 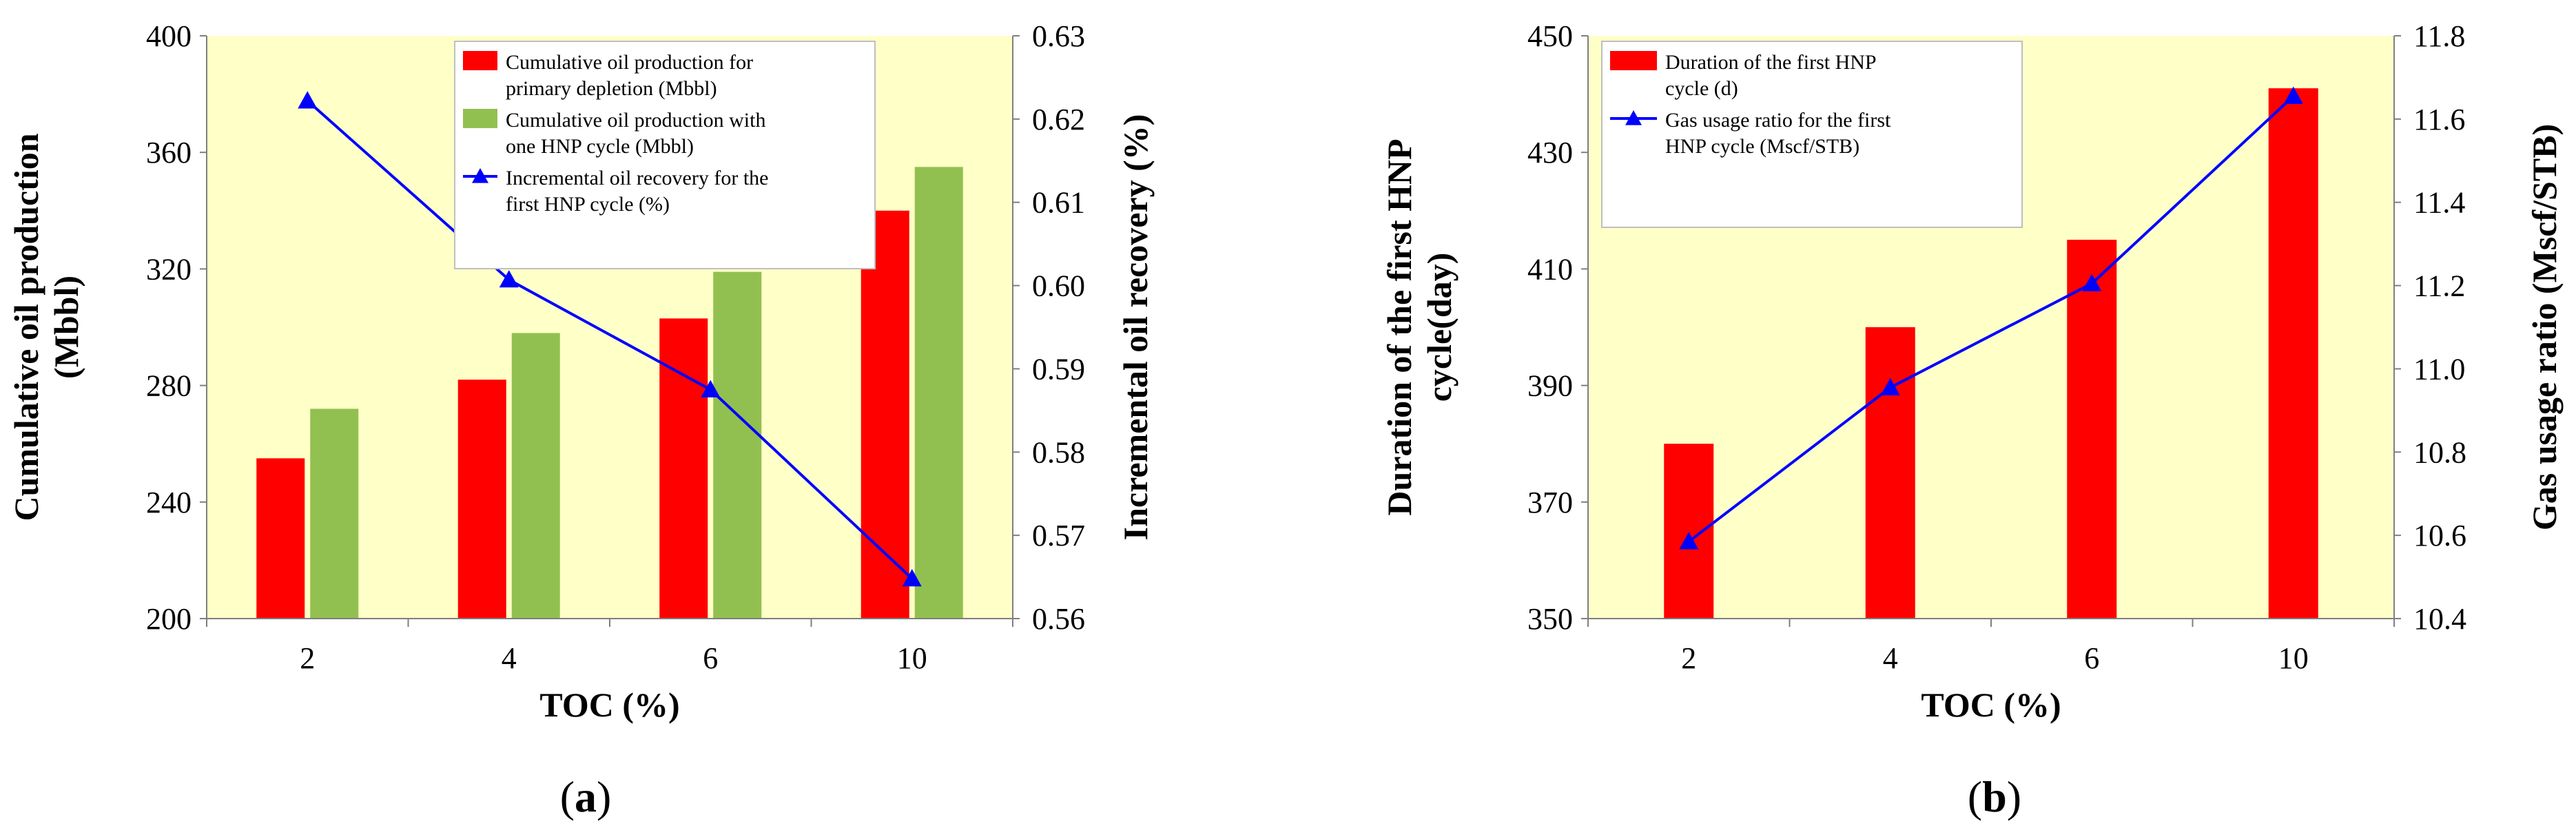 I want to click on y2-tick-label: 10.4, so click(x=2439, y=619).